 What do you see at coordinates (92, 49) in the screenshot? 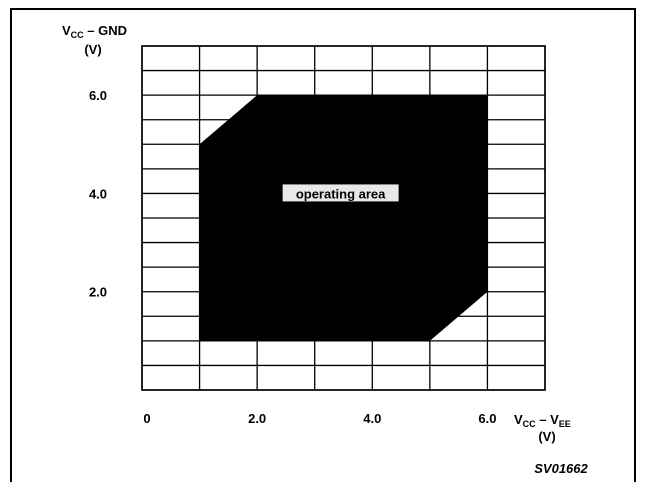
I see `y-axis-unit: (V)` at bounding box center [92, 49].